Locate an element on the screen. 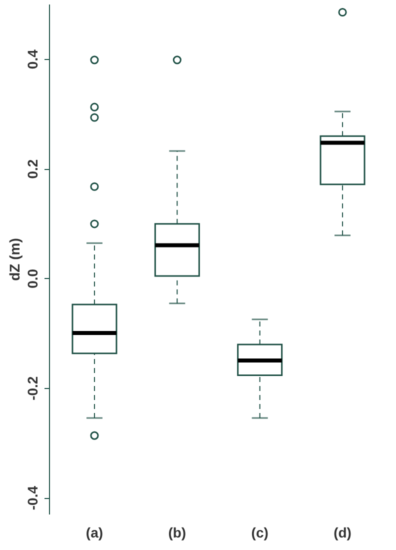 This screenshot has height=550, width=396. y-tick-label: -0.4 is located at coordinates (32, 498).